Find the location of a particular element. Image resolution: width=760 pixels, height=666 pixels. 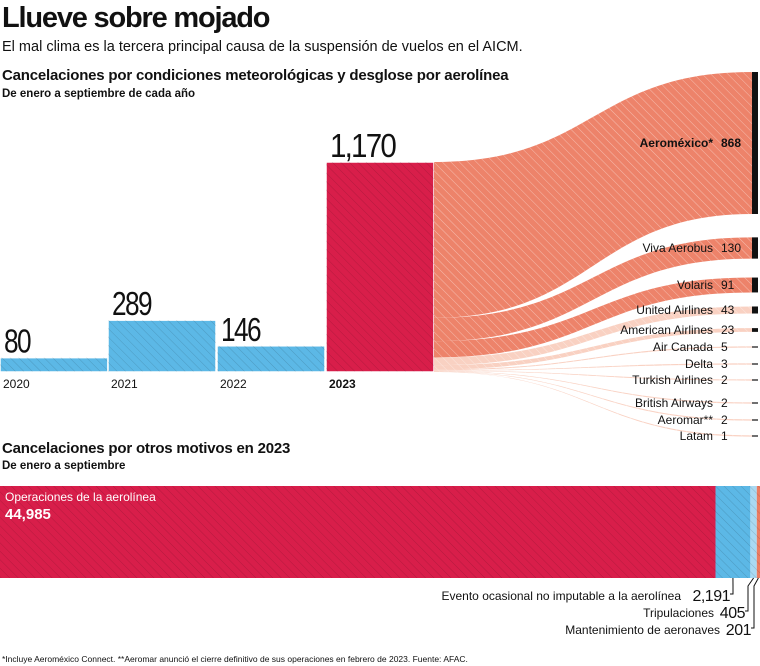

year-axis-label: 2023 is located at coordinates (342, 384).